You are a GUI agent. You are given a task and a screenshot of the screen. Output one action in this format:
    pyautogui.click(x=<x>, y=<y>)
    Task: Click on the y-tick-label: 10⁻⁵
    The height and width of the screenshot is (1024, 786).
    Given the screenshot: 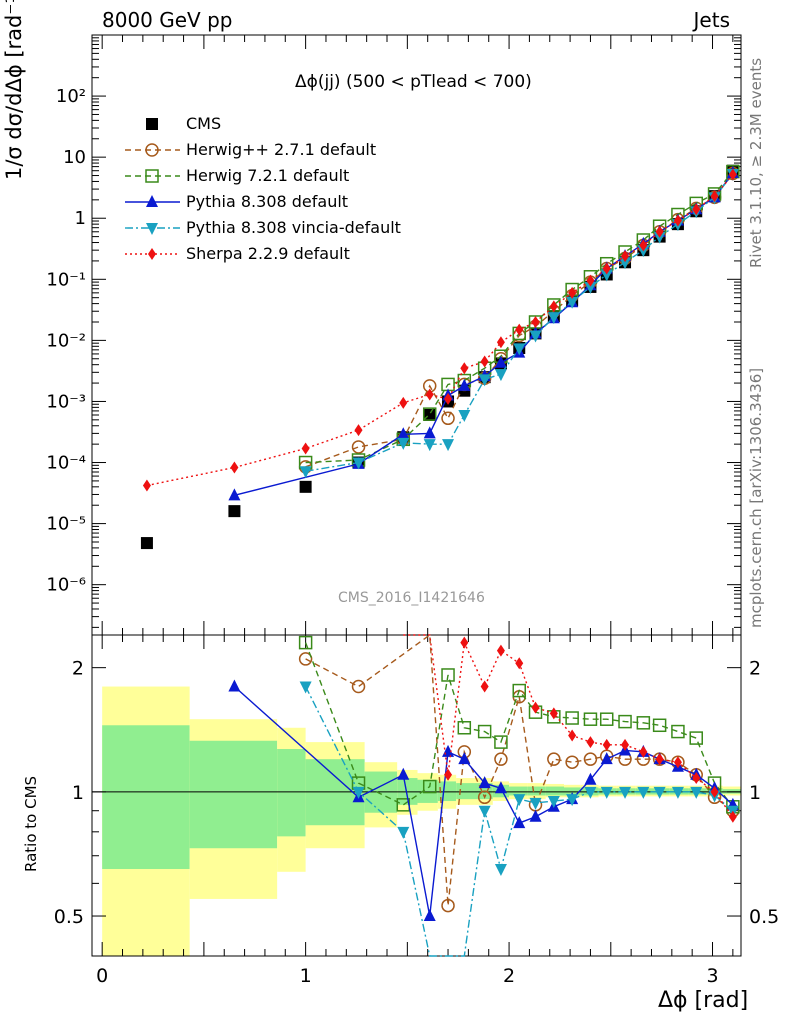 What is the action you would take?
    pyautogui.click(x=66, y=524)
    